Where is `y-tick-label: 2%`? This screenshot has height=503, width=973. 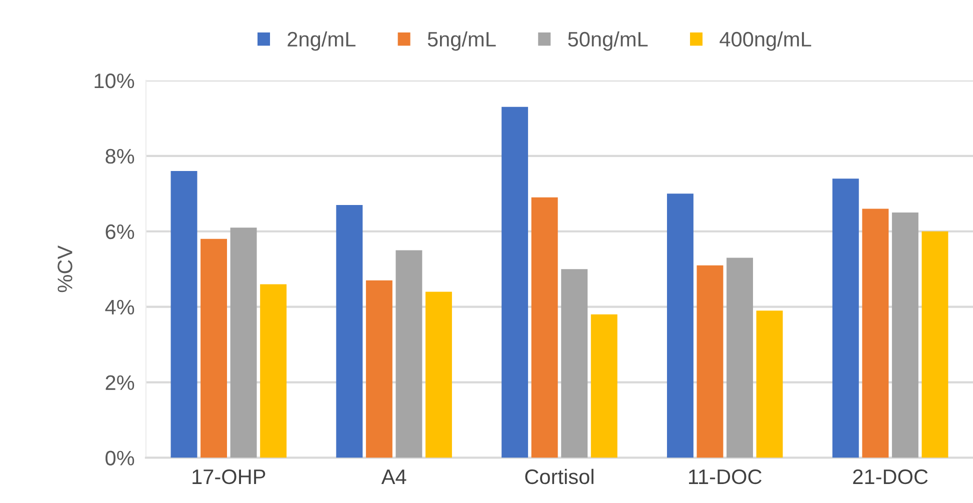 y-tick-label: 2% is located at coordinates (120, 382).